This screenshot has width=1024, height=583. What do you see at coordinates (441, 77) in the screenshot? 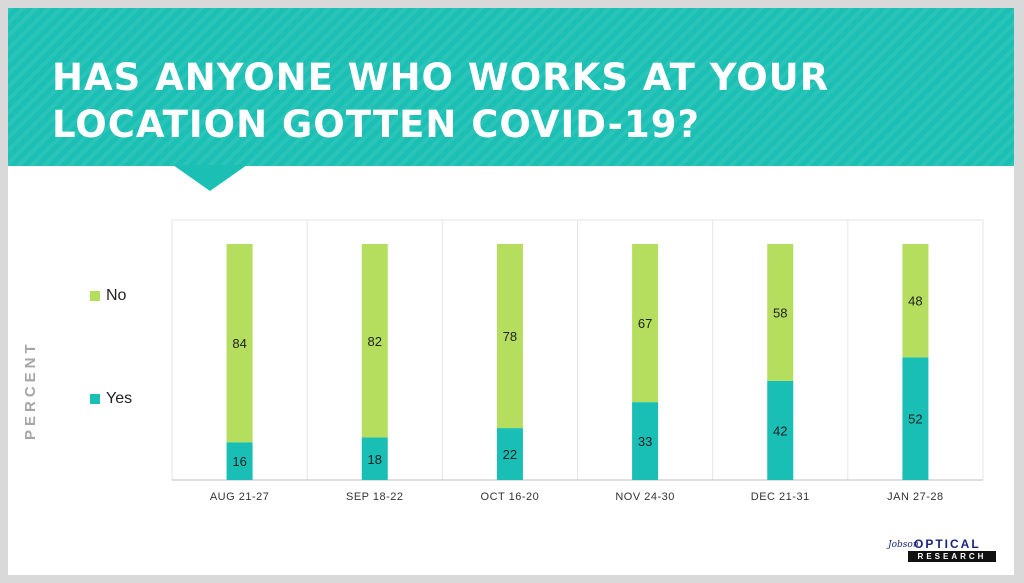
I see `title-line-1: HAS ANYONE WHO WORKS AT YOUR` at bounding box center [441, 77].